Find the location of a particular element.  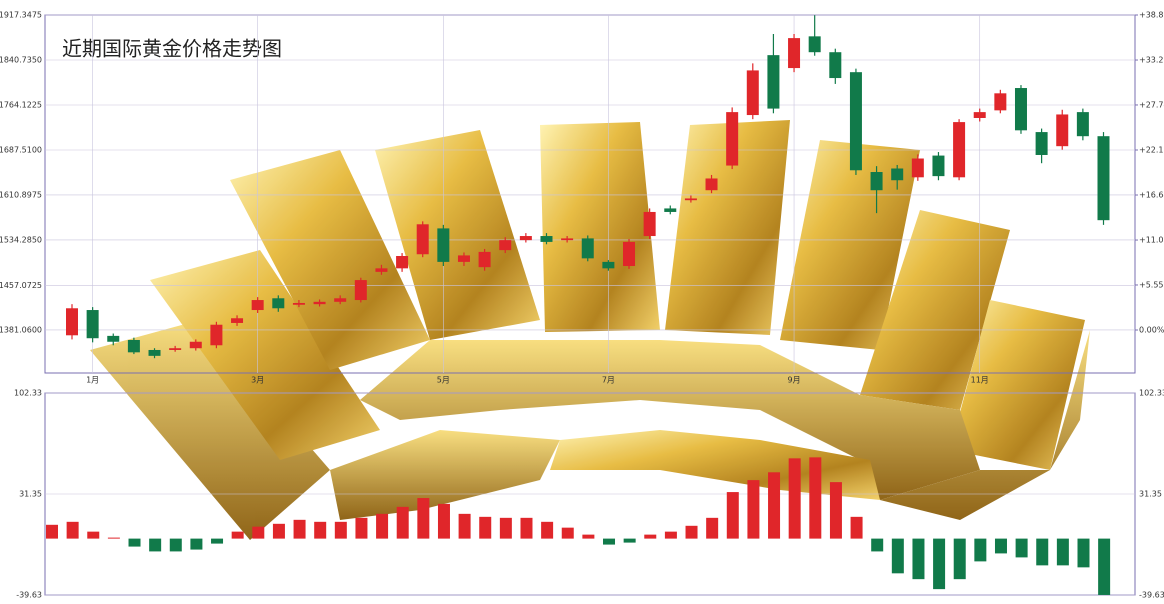

x-tick-label: 7月 is located at coordinates (608, 380).